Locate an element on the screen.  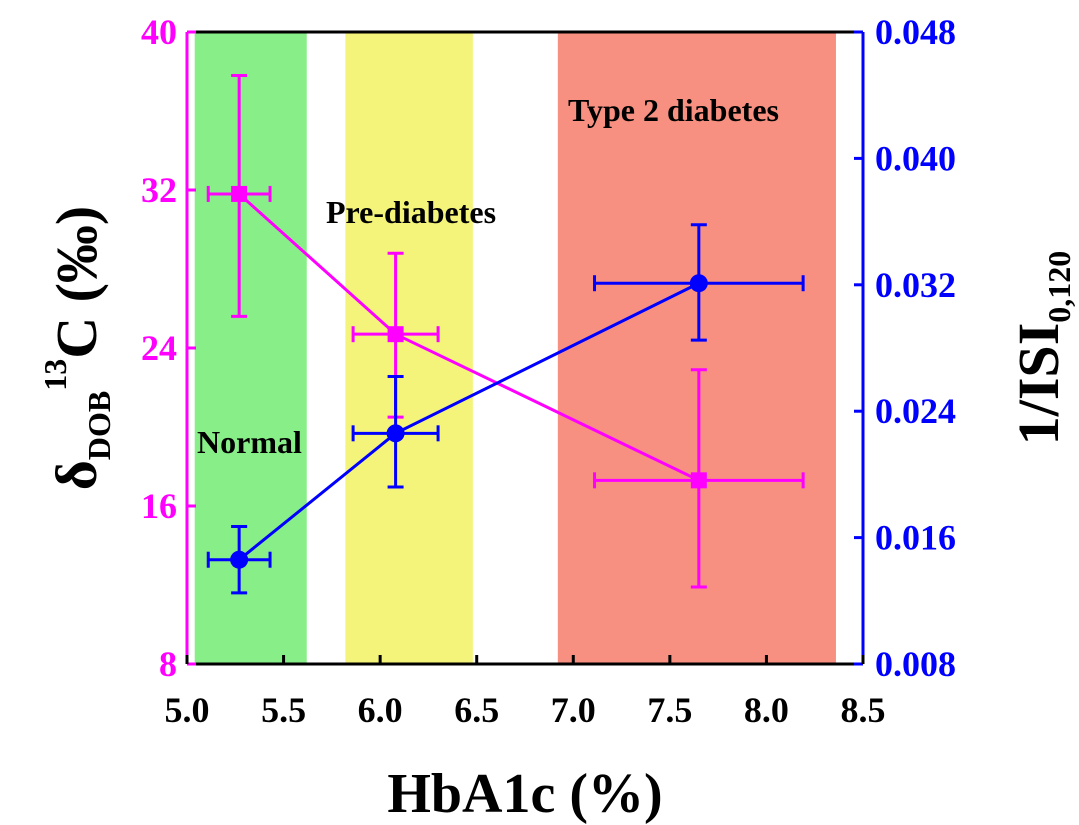
y-left-tick-label: 24 is located at coordinates (159, 348).